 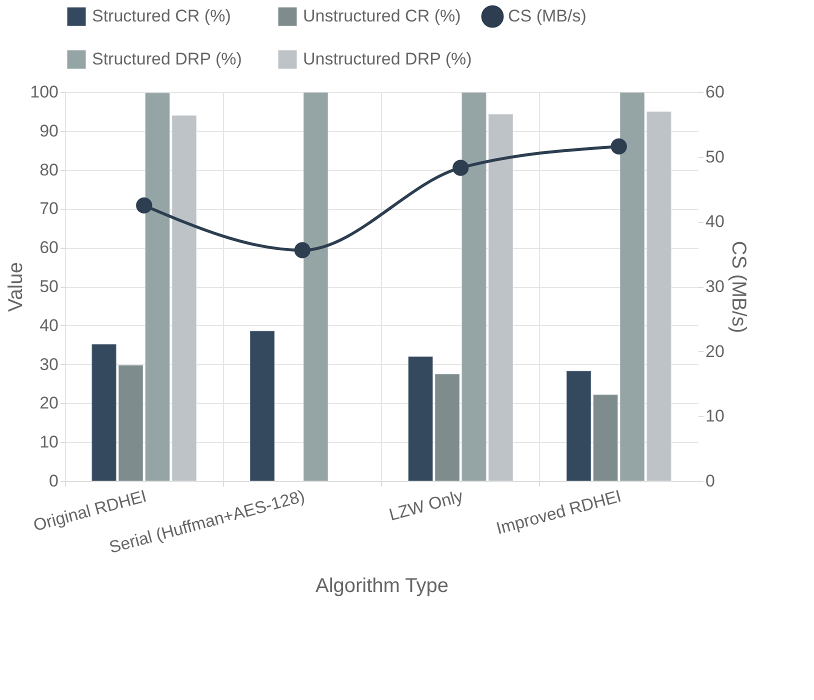 I want to click on y-tick-label: 70, so click(x=49, y=208).